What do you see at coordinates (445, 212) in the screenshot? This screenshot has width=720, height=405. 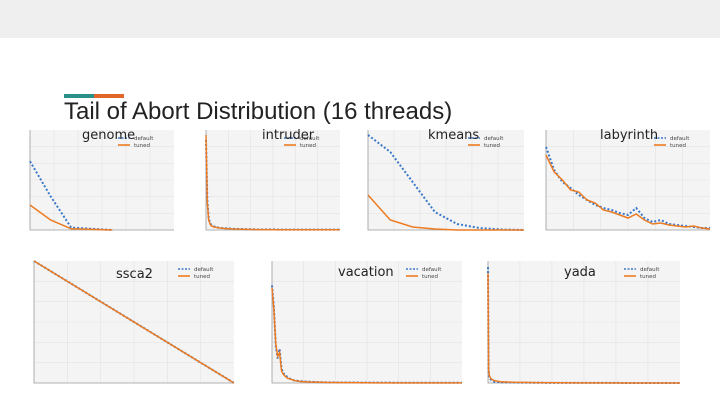 I see `kmeans-series-tuned` at bounding box center [445, 212].